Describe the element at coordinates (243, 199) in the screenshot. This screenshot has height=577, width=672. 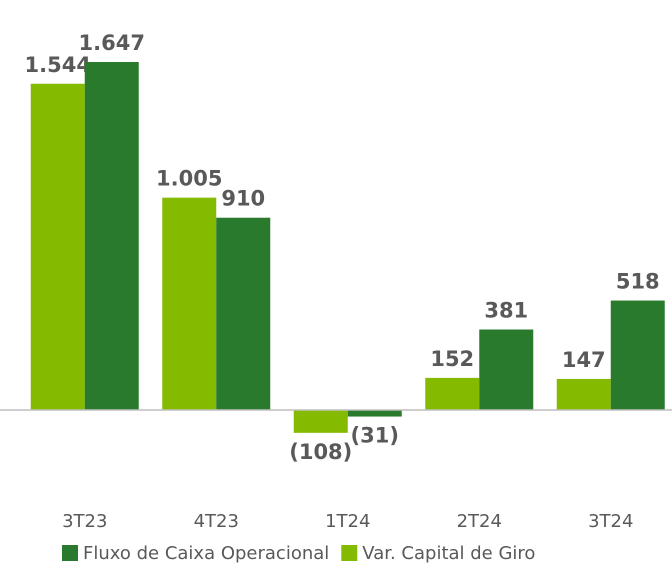
I see `value-label: 910` at that location.